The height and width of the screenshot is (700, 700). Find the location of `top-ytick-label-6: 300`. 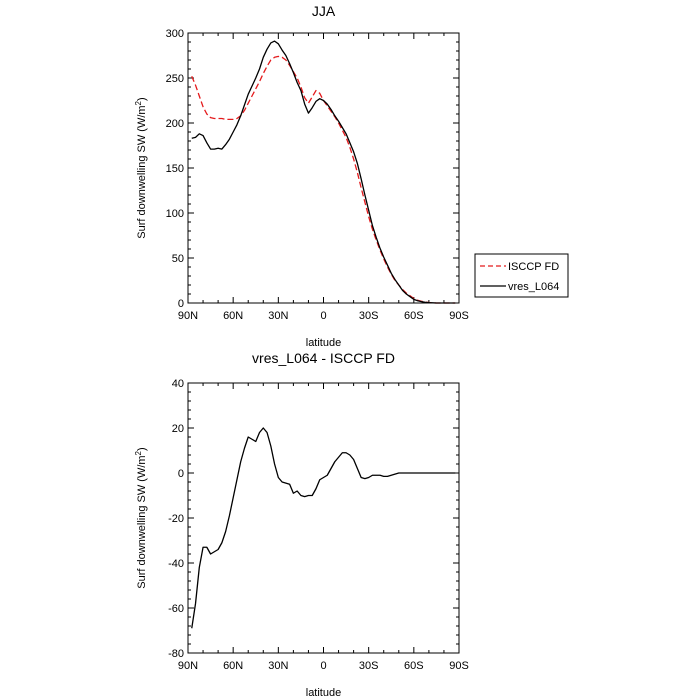

top-ytick-label-6: 300 is located at coordinates (175, 34).